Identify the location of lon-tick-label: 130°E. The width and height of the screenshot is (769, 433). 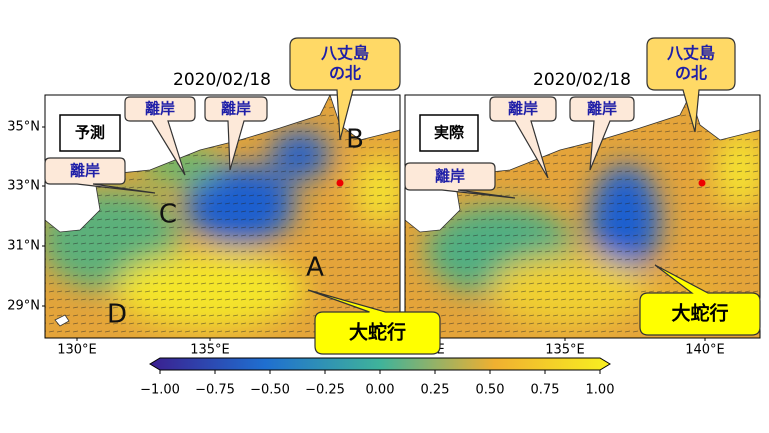
(77, 350).